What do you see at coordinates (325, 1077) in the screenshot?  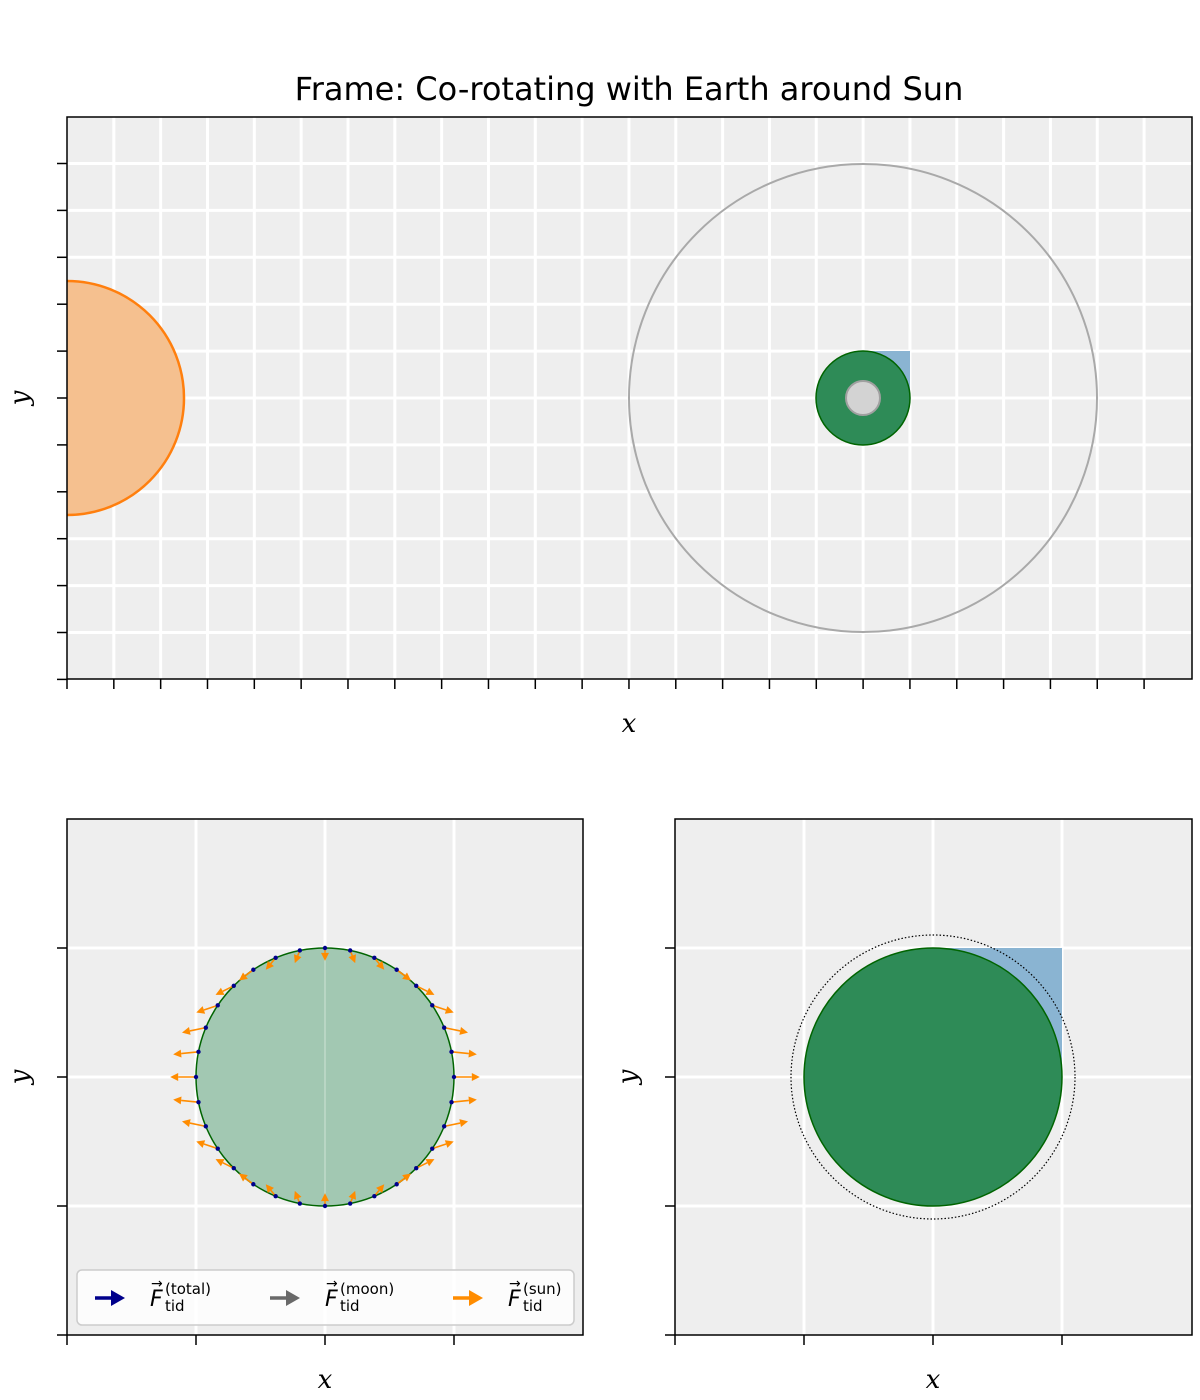 I see `tidal-force-arrows` at bounding box center [325, 1077].